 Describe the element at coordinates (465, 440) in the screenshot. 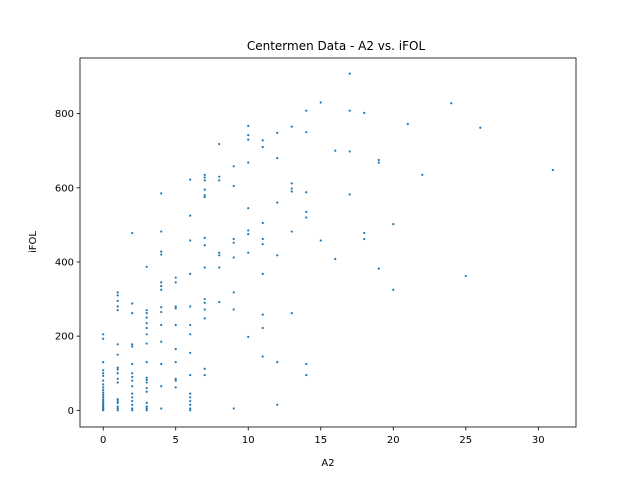

I see `x-tick-label: 25` at that location.